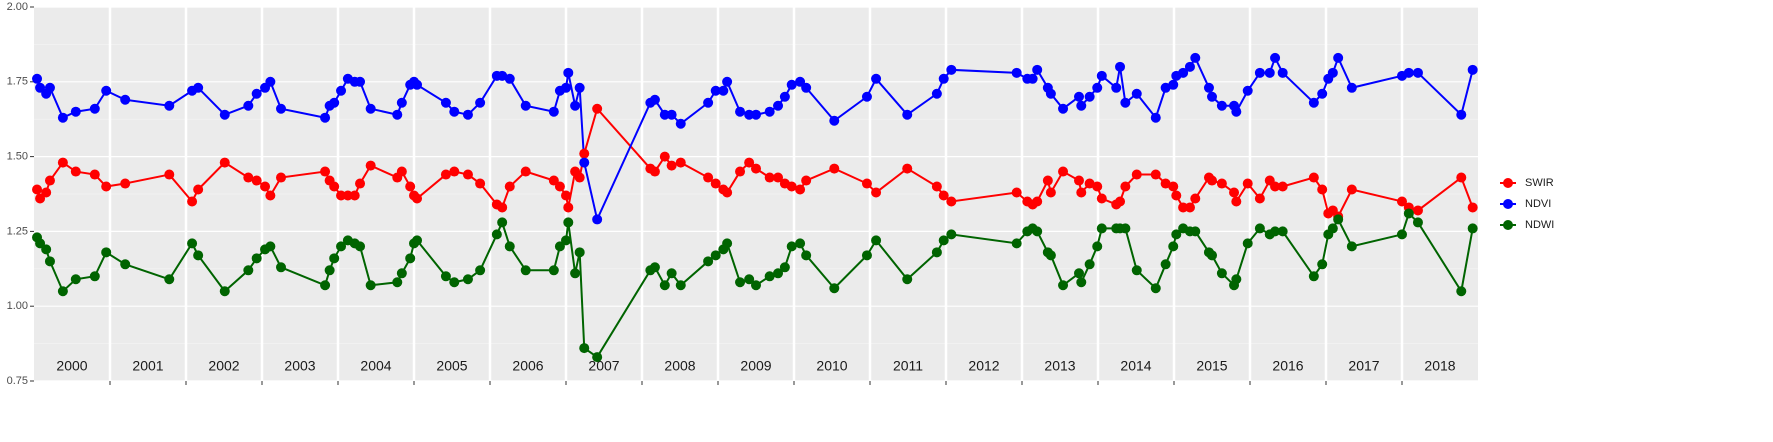  Describe the element at coordinates (1211, 366) in the screenshot. I see `year-label: 2015` at that location.